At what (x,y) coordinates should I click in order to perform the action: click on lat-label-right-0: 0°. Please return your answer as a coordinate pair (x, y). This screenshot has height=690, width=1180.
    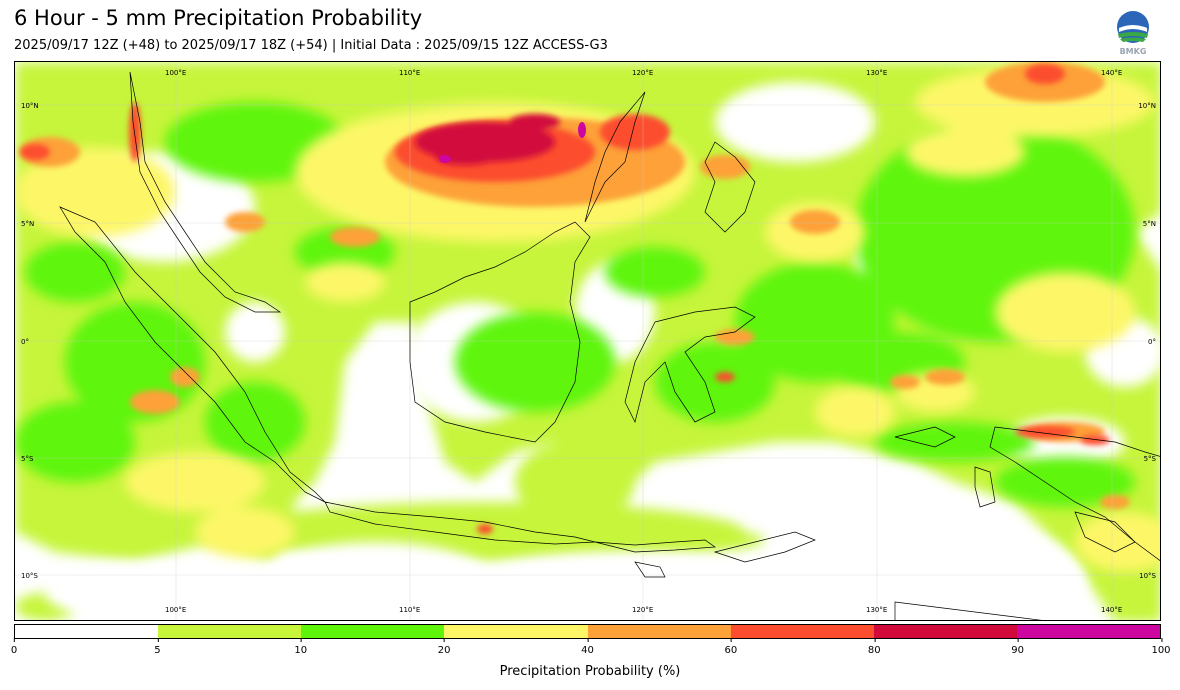
    Looking at the image, I should click on (1152, 342).